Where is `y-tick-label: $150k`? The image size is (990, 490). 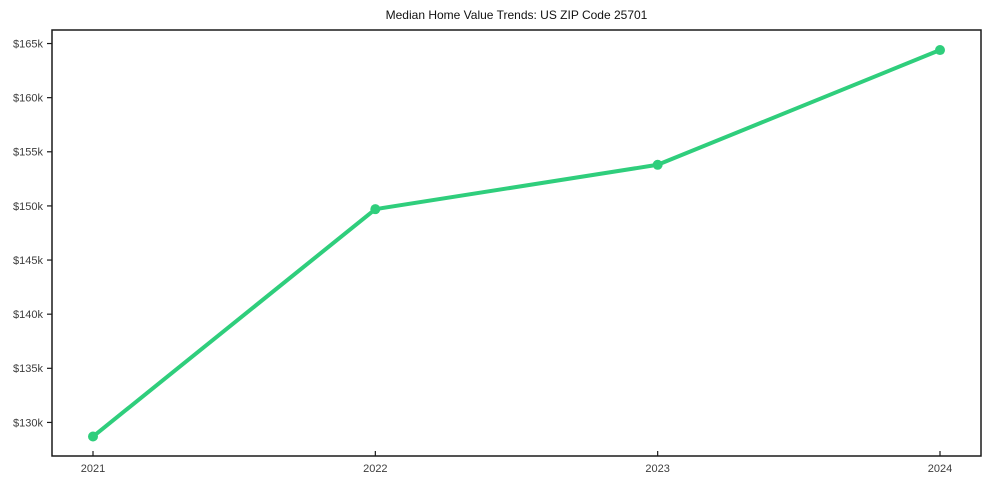
y-tick-label: $150k is located at coordinates (28, 207).